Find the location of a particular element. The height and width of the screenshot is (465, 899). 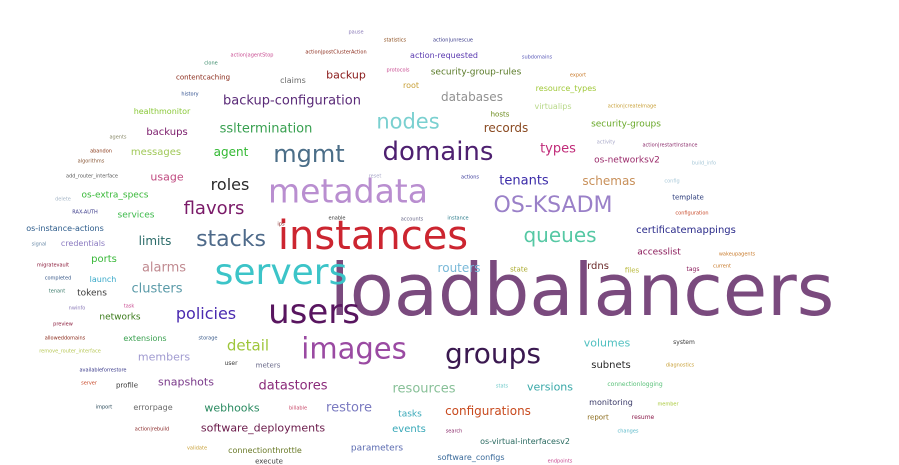

word: types is located at coordinates (558, 149).